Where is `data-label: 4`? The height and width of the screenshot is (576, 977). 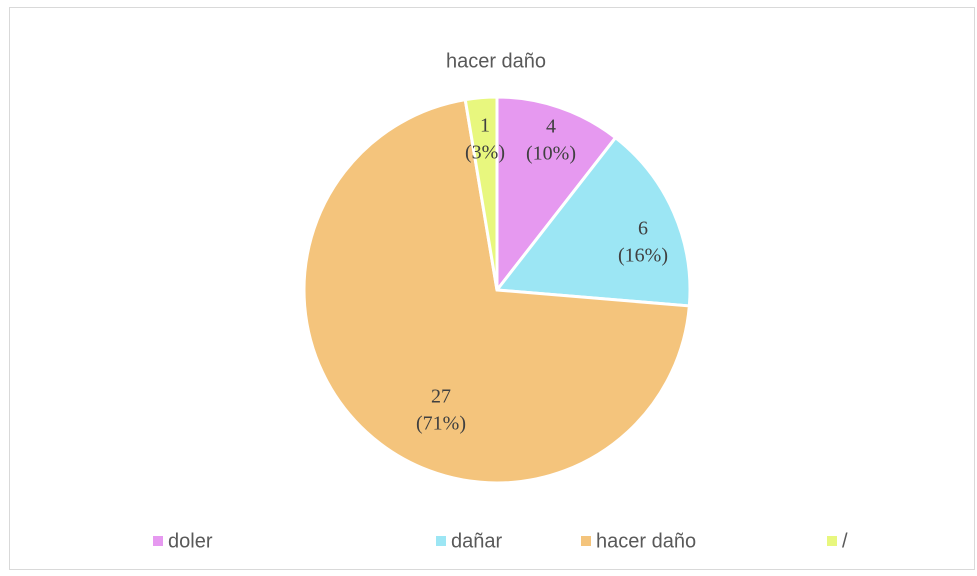 data-label: 4 is located at coordinates (551, 127).